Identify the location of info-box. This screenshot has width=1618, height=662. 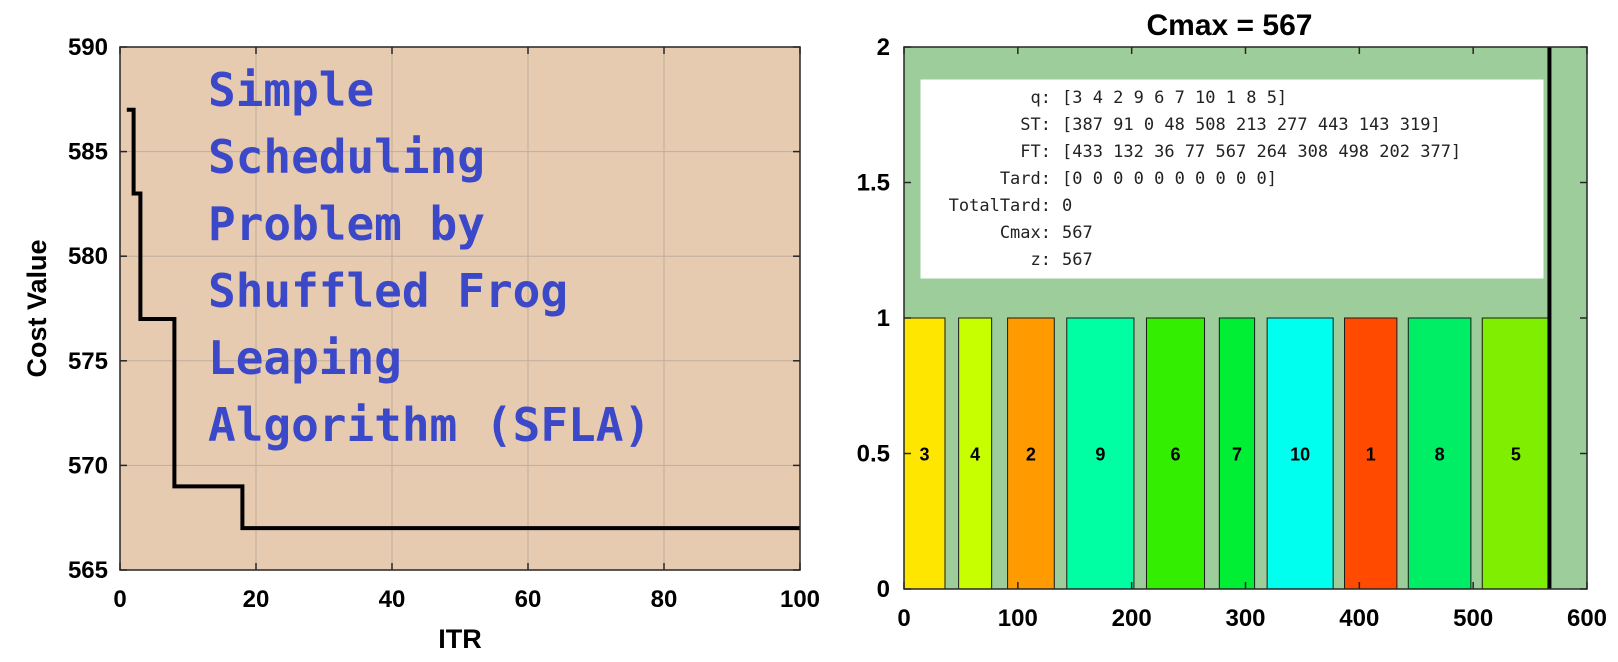
(1232, 179).